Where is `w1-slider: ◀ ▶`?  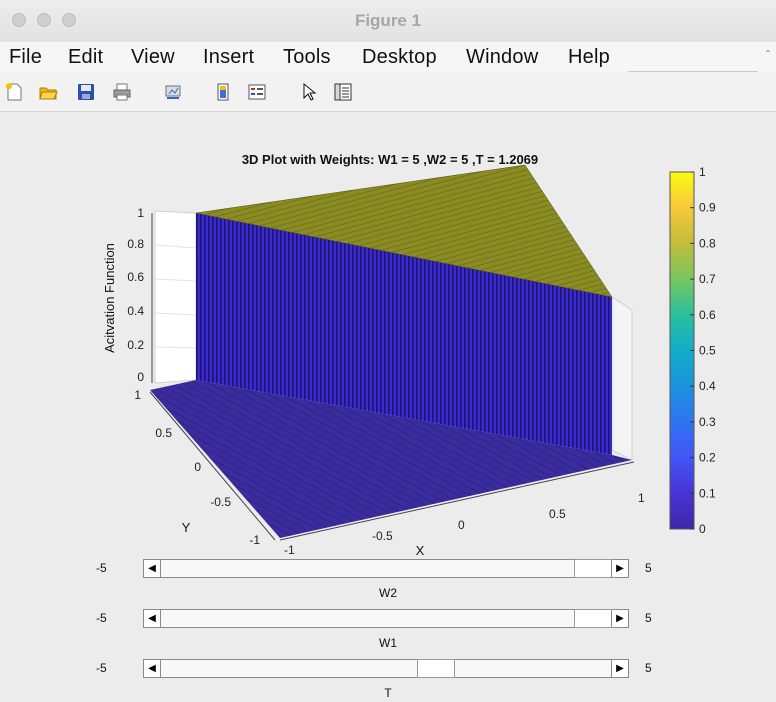
w1-slider: ◀ ▶ is located at coordinates (386, 618).